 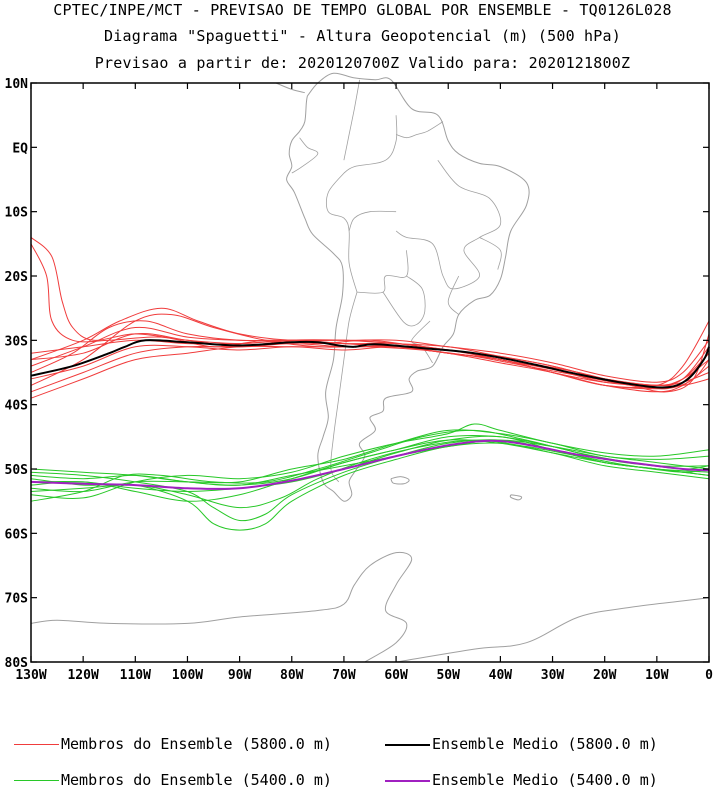 What do you see at coordinates (370, 465) in the screenshot?
I see `mean5400-line` at bounding box center [370, 465].